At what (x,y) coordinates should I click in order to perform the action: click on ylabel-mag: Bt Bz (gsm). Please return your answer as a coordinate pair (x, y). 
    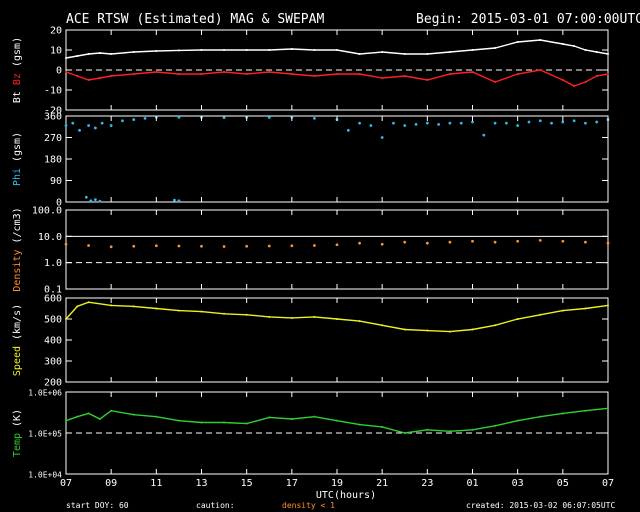
    Looking at the image, I should click on (17, 70).